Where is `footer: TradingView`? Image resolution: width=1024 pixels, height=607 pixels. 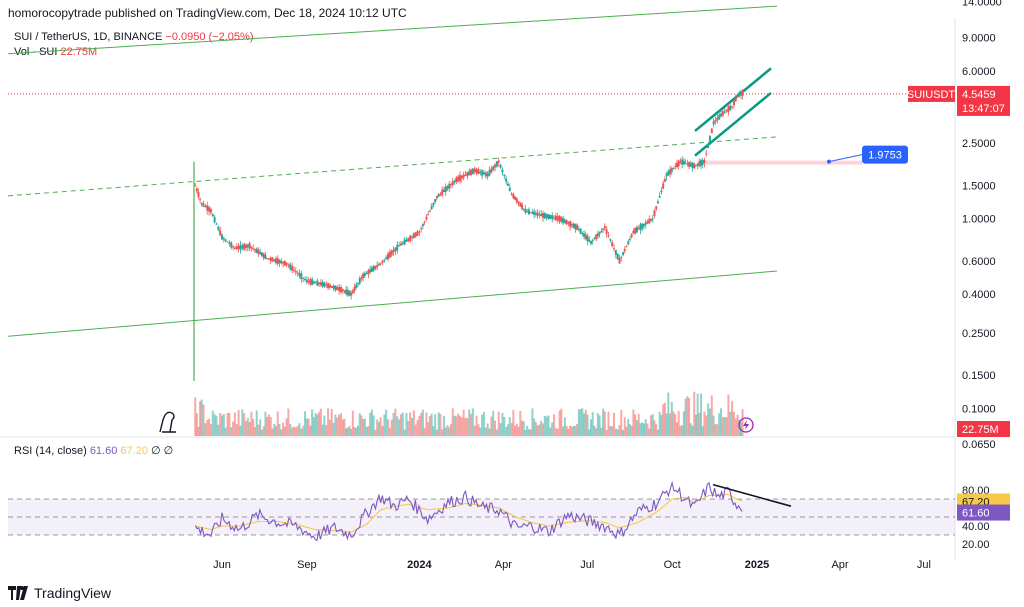 footer: TradingView is located at coordinates (59, 593).